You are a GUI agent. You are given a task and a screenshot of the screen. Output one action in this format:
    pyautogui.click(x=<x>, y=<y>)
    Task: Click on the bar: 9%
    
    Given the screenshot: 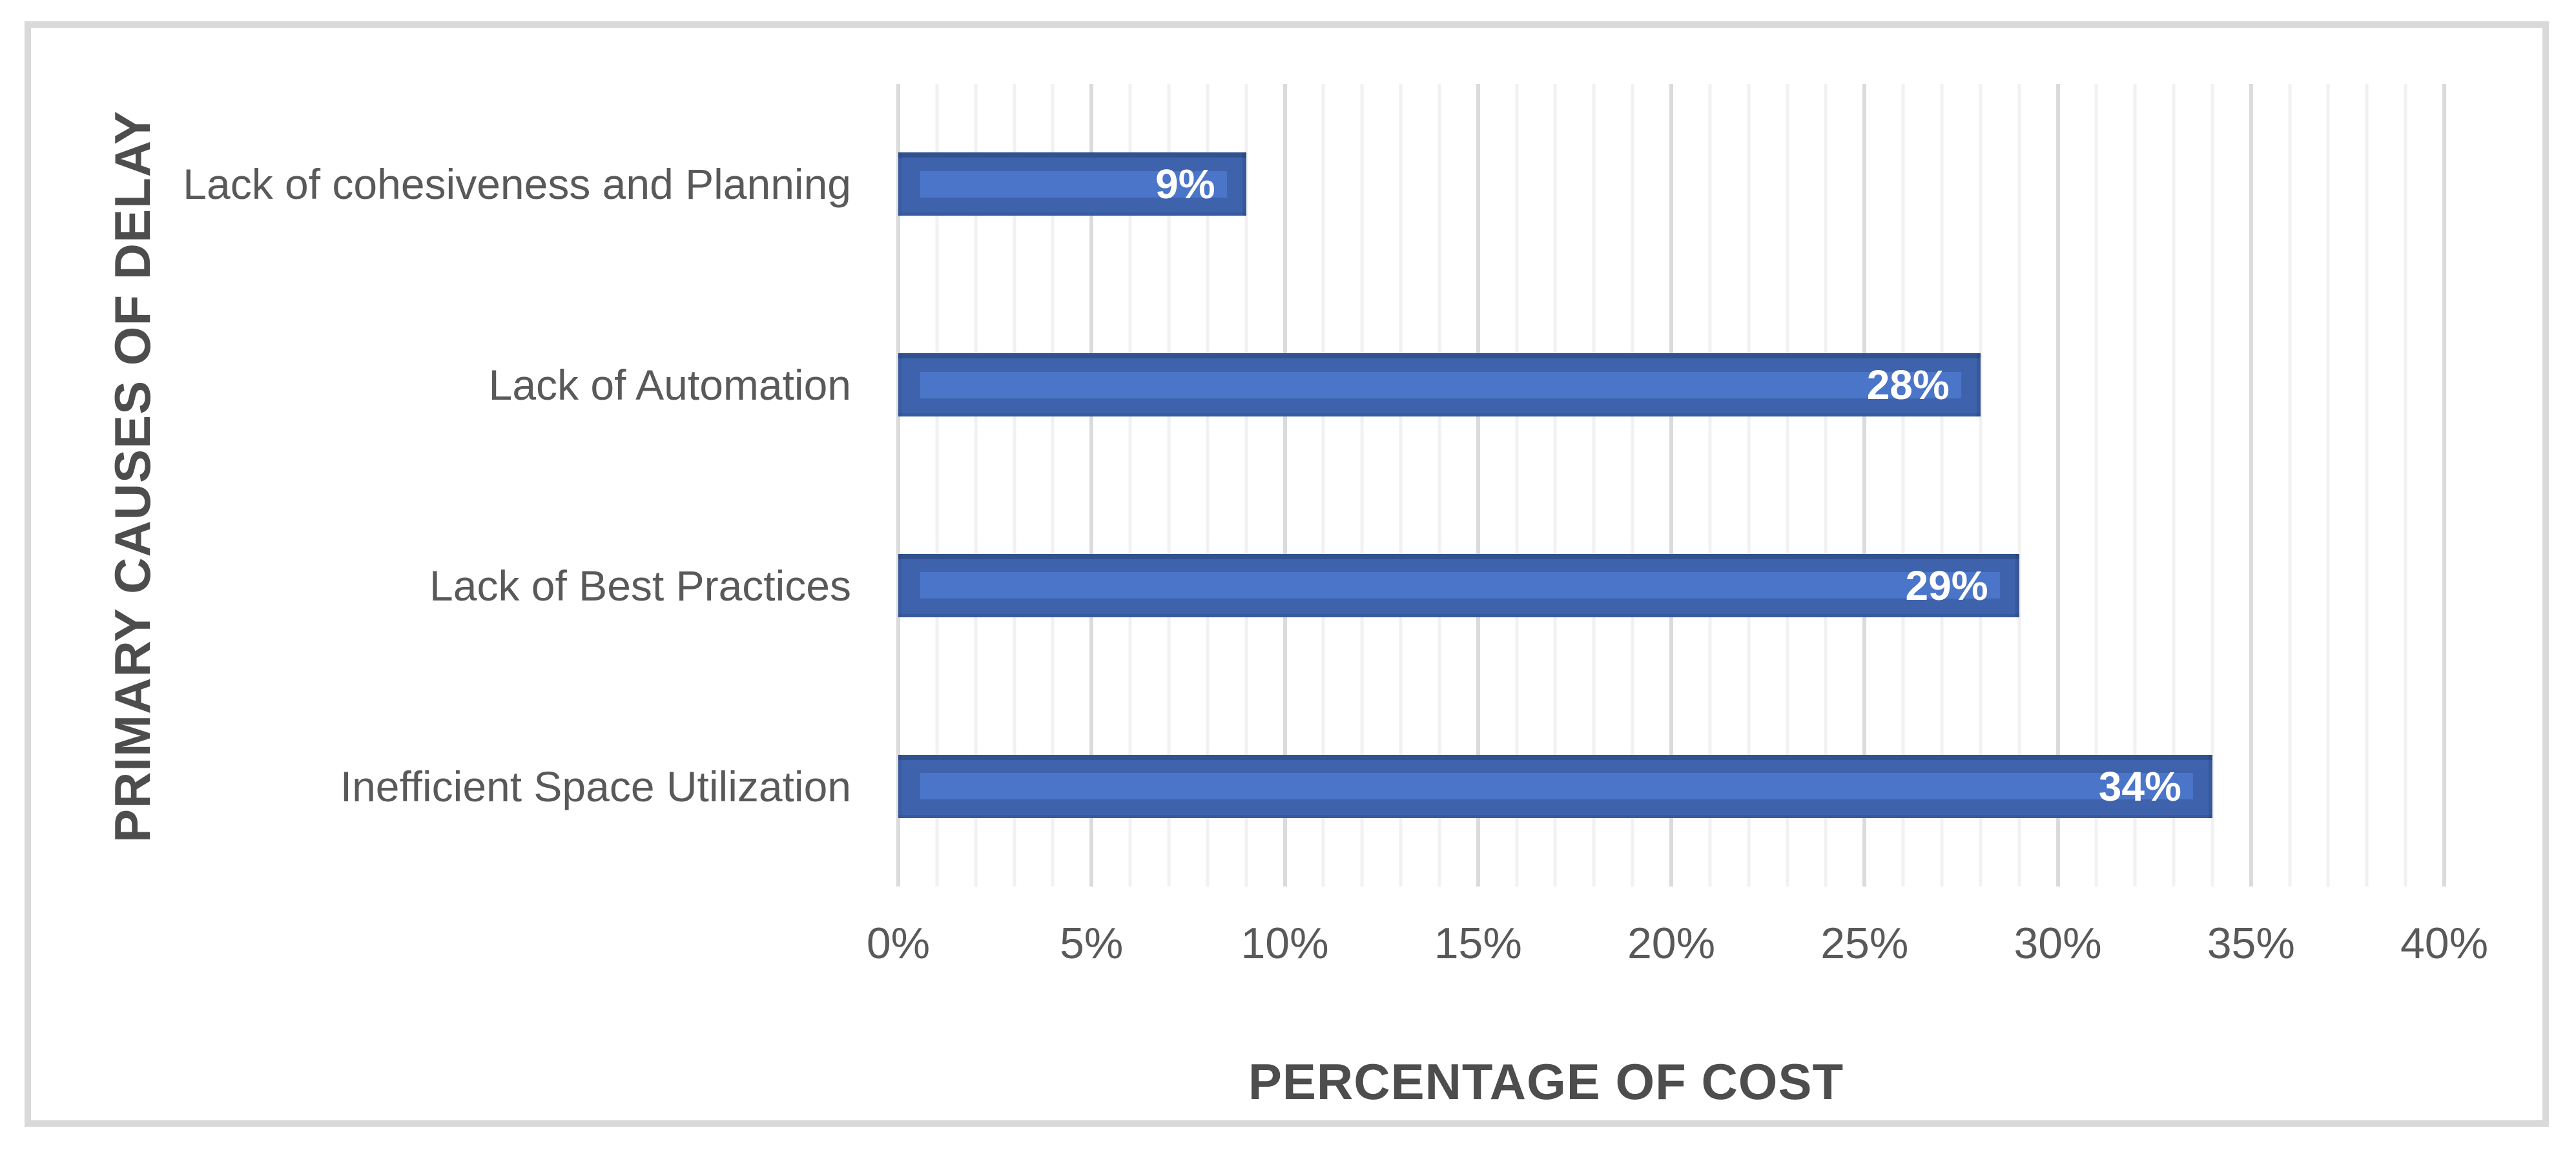 What is the action you would take?
    pyautogui.click(x=1072, y=184)
    